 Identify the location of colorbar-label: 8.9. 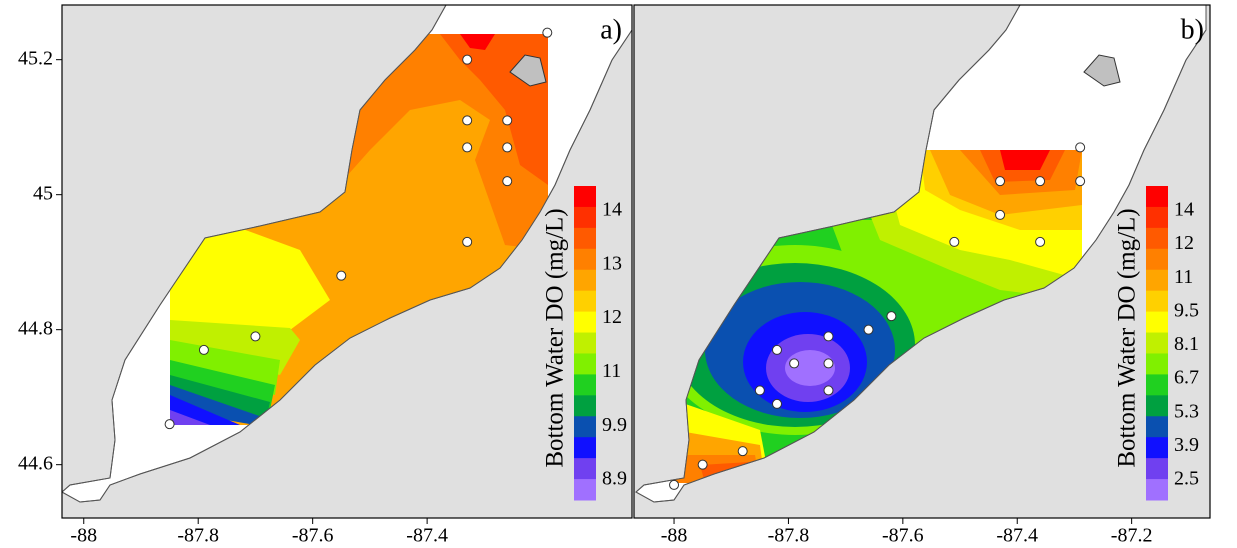
(614, 479).